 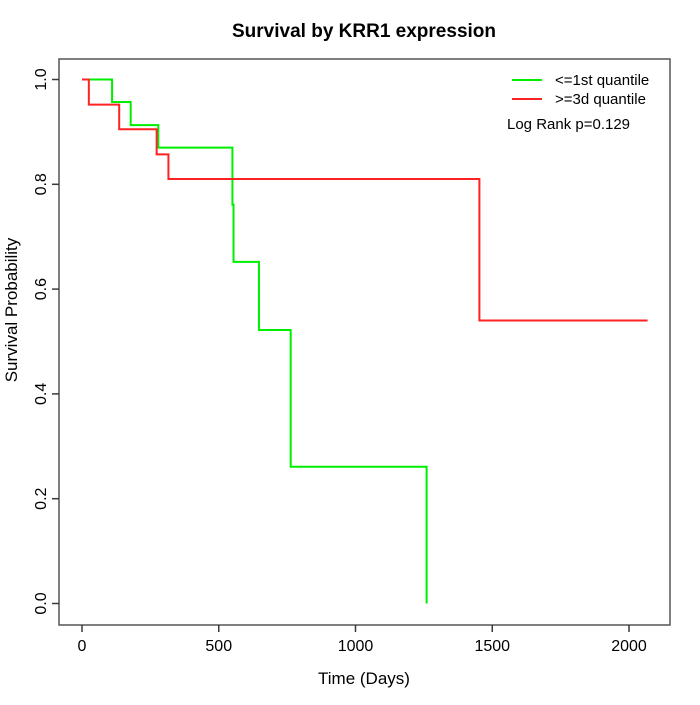 What do you see at coordinates (46, 341) in the screenshot?
I see `y-axis-ticks: 0.0 0.2 0.4 0.6 0.8 1.0` at bounding box center [46, 341].